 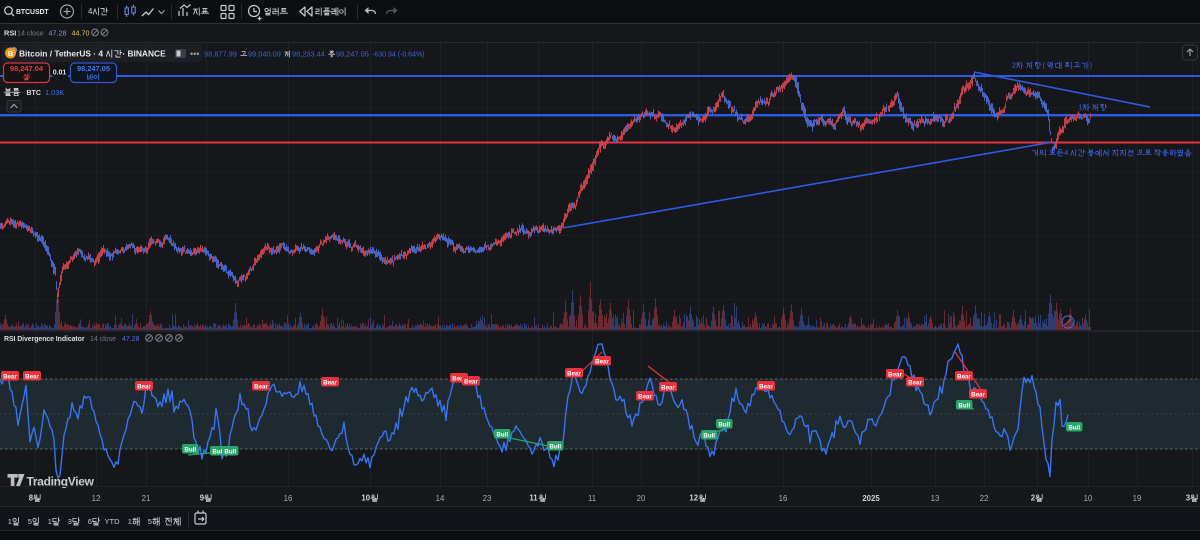 What do you see at coordinates (641, 498) in the screenshot?
I see `svg-text: 20` at bounding box center [641, 498].